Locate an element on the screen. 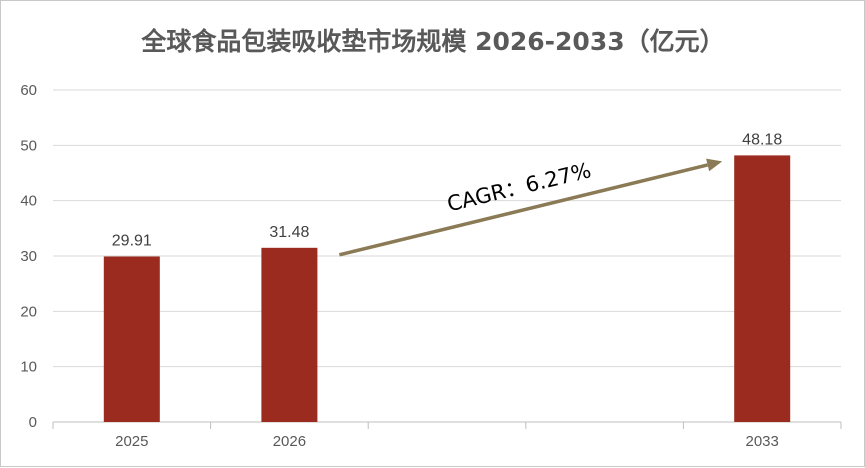 This screenshot has height=468, width=865. data-label-2025: 29.91 is located at coordinates (132, 240).